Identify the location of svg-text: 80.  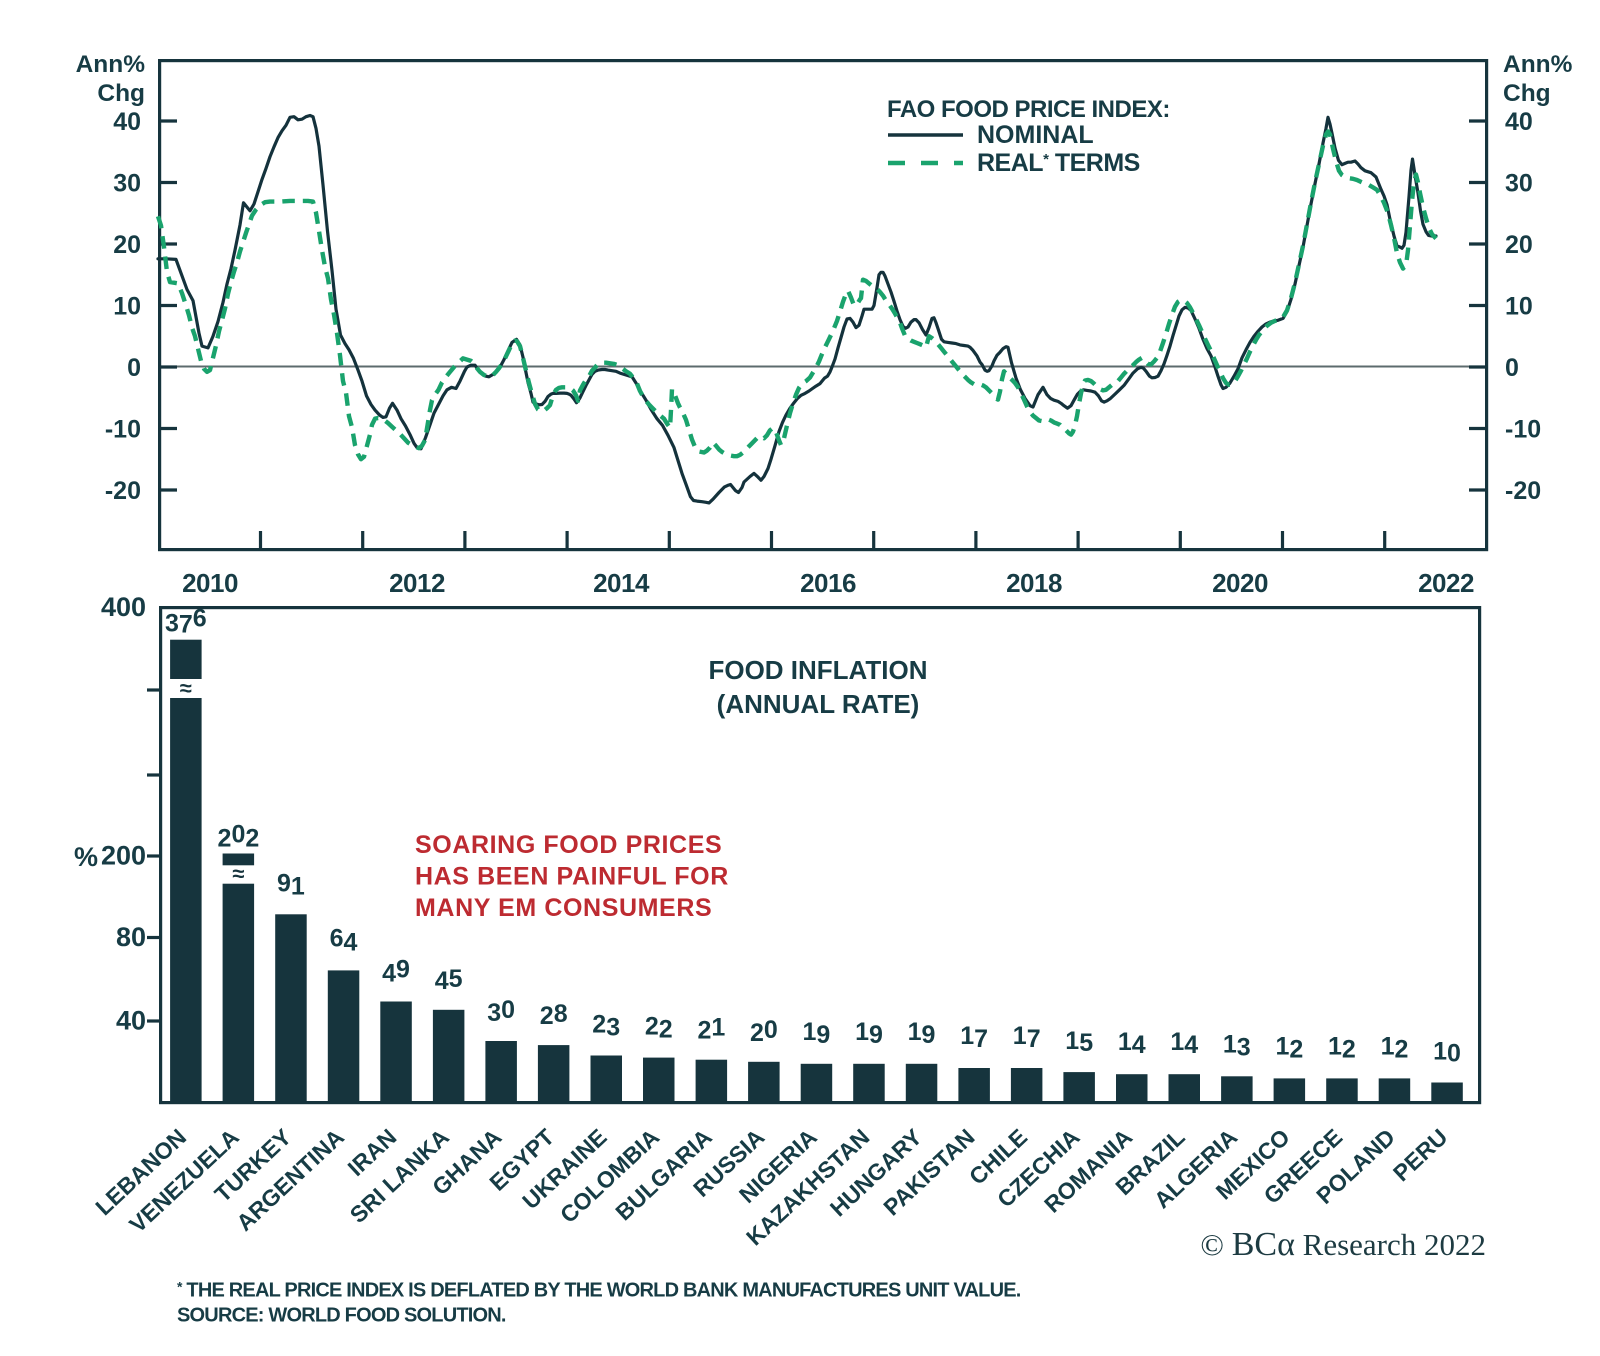
(131, 937).